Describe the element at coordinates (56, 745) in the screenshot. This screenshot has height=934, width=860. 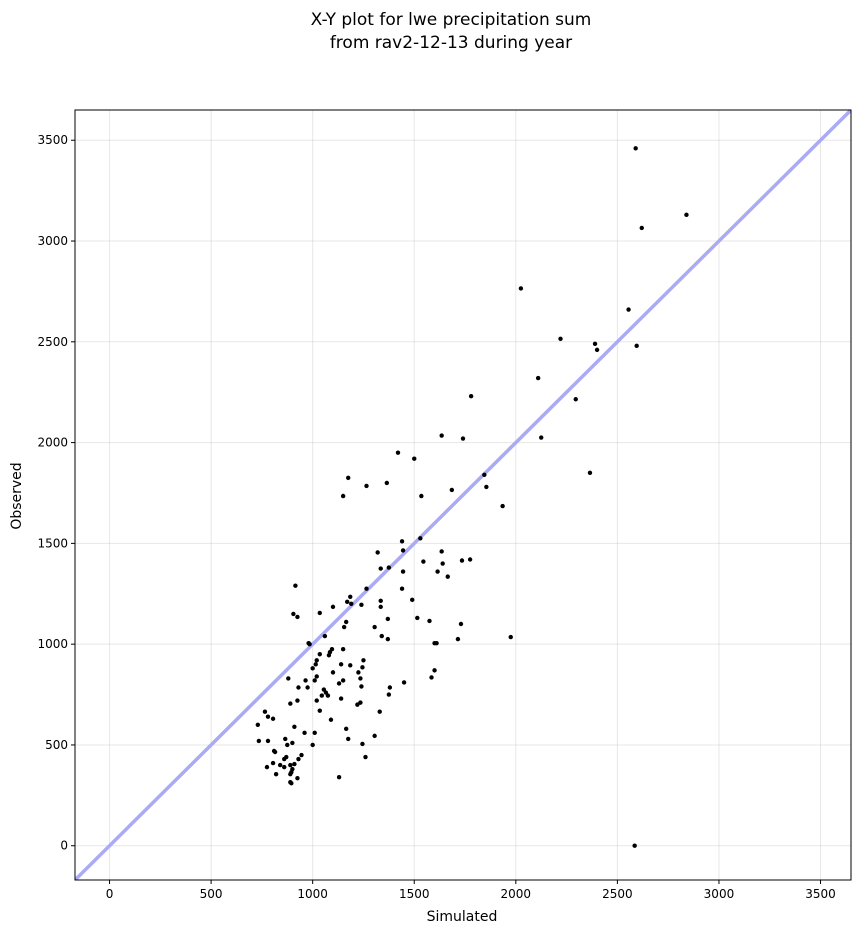
I see `y-tick-label: 500` at that location.